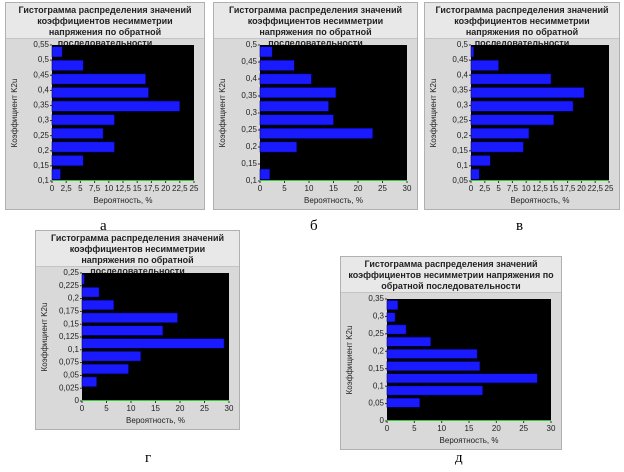 Image resolution: width=624 pixels, height=472 pixels. I want to click on y-tick-label: 0,3, so click(44, 120).